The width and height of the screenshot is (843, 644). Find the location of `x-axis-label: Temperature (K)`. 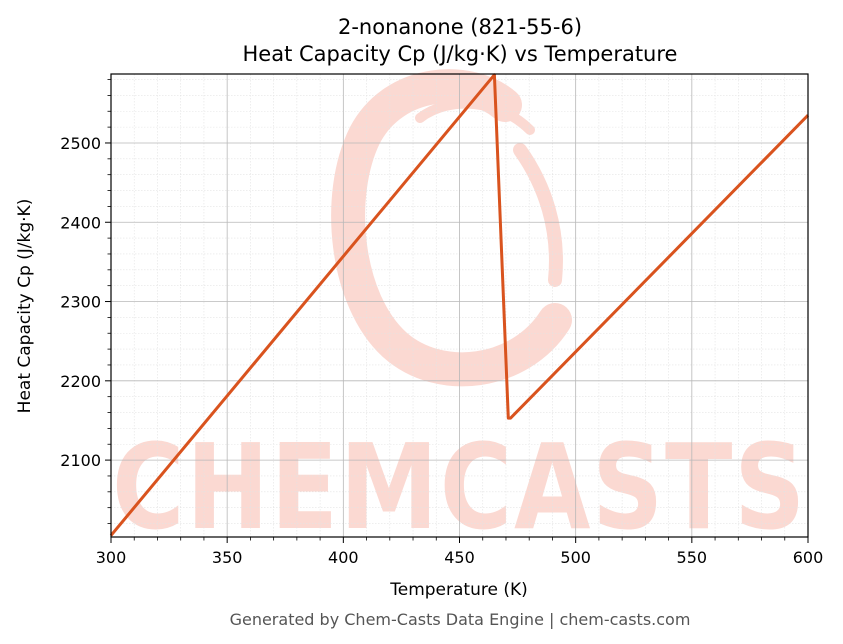

x-axis-label: Temperature (K) is located at coordinates (458, 590).